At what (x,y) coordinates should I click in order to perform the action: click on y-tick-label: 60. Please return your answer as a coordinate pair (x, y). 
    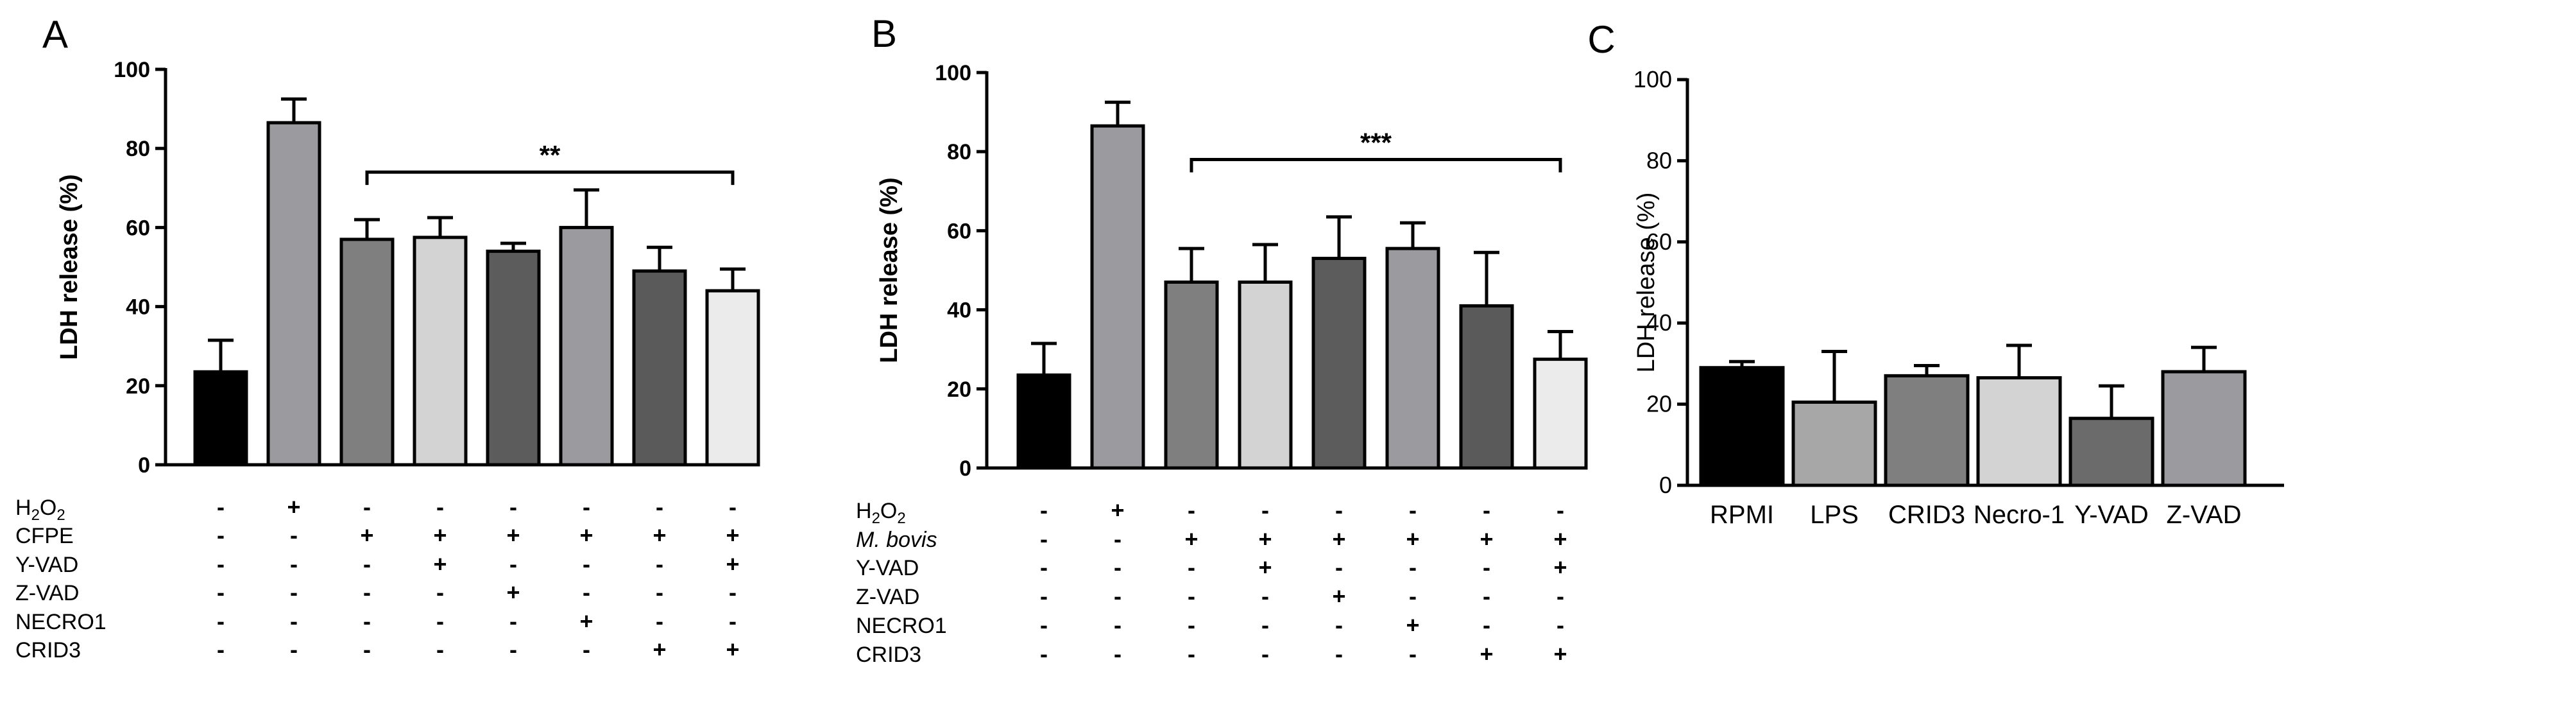
    Looking at the image, I should click on (959, 231).